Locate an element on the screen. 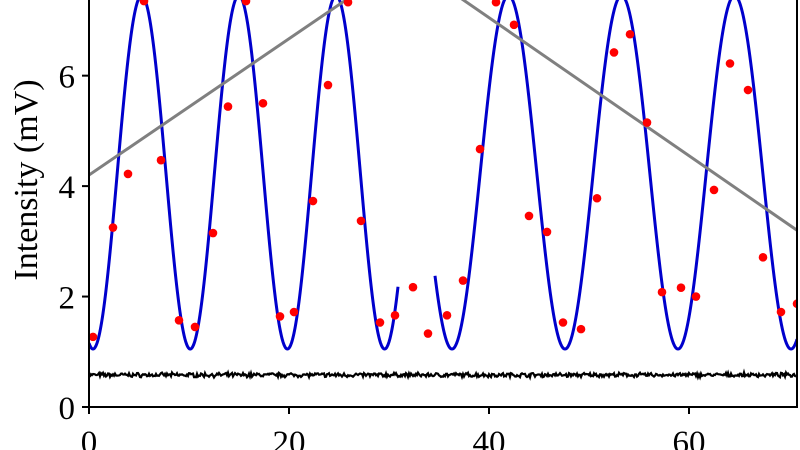  y-axis-label: Intensity (mV) is located at coordinates (26, 179).